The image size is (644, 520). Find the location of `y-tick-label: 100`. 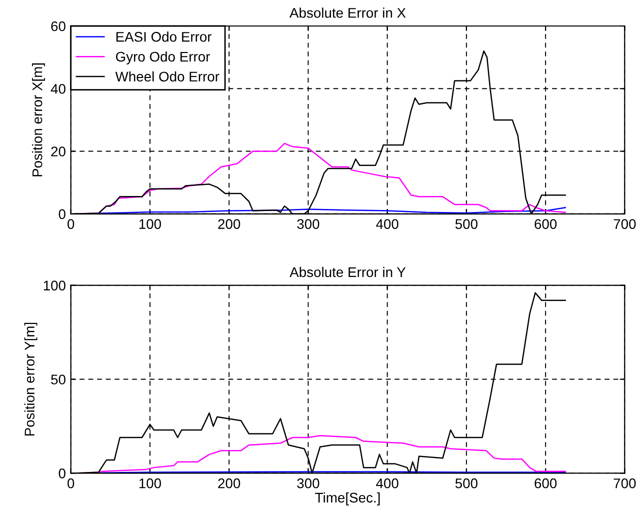

y-tick-label: 100 is located at coordinates (55, 285).